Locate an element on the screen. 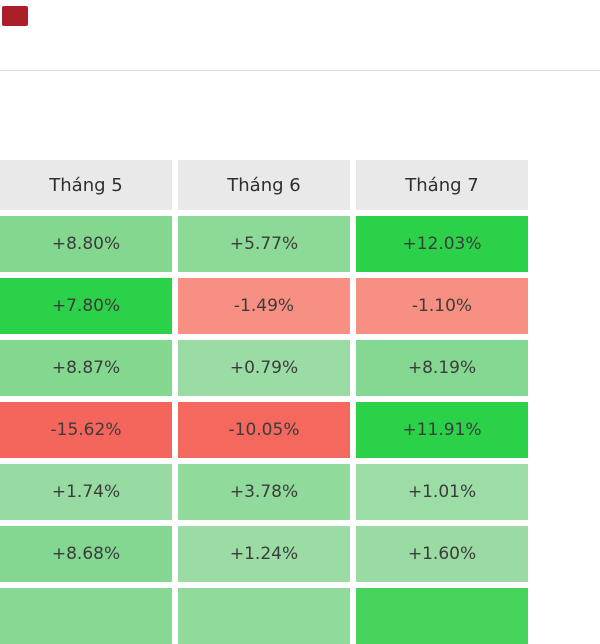 Image resolution: width=600 pixels, height=644 pixels. table-row-partial is located at coordinates (264, 616).